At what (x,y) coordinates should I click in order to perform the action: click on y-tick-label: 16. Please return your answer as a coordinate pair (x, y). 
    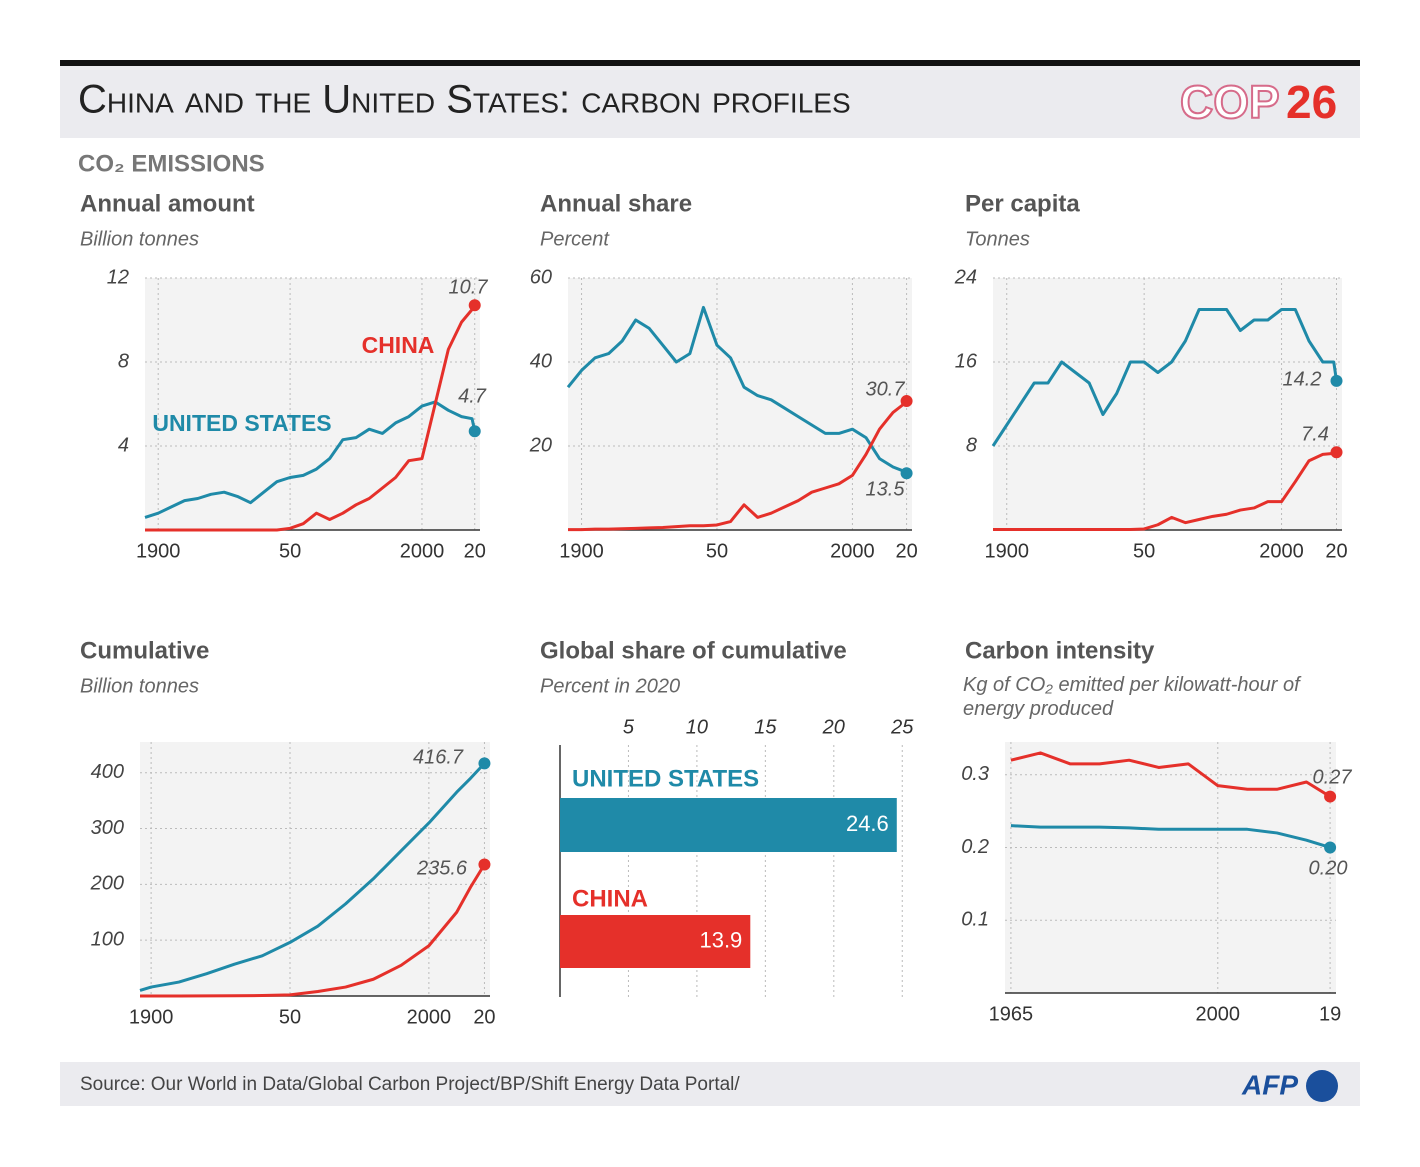
    Looking at the image, I should click on (966, 361).